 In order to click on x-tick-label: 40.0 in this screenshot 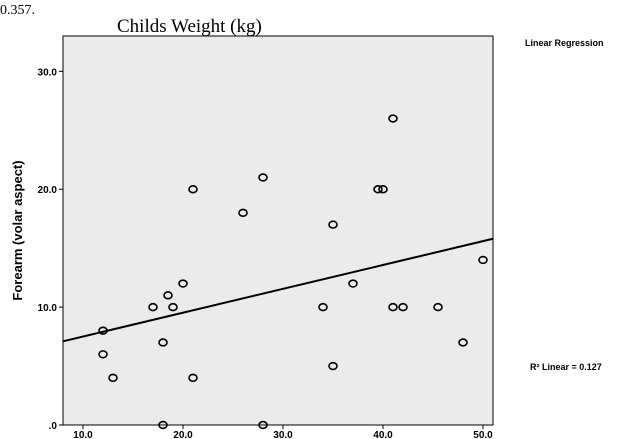, I will do `click(383, 434)`.